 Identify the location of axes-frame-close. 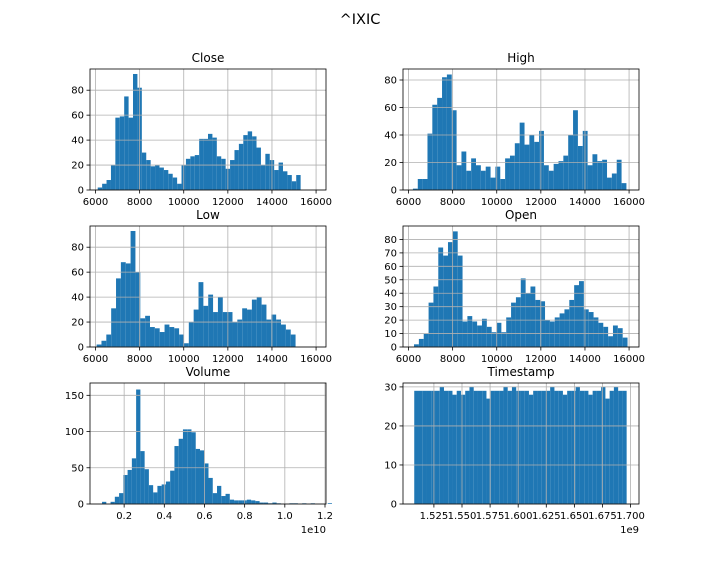
(208, 129).